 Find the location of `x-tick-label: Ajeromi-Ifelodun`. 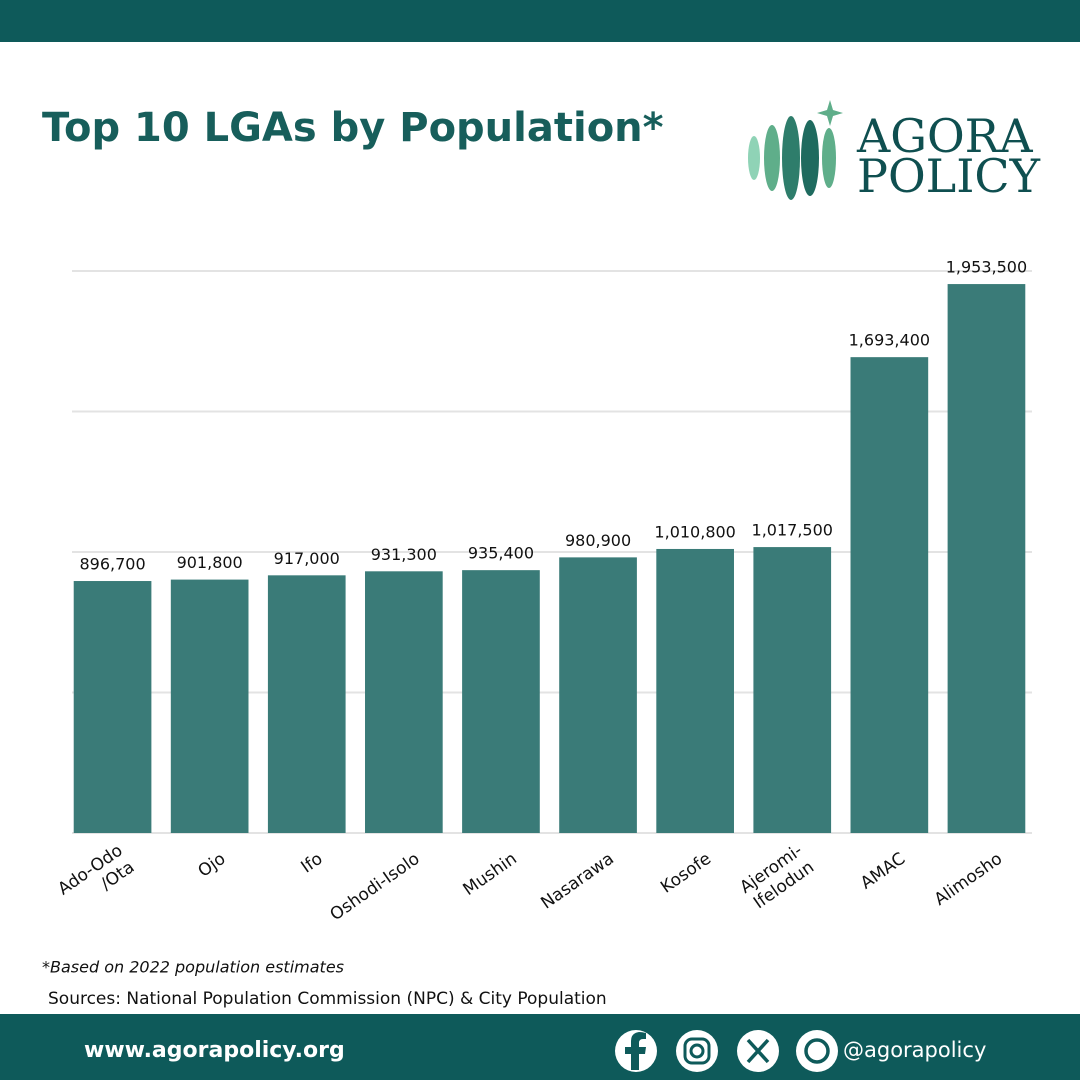

x-tick-label: Ajeromi-Ifelodun is located at coordinates (777, 878).